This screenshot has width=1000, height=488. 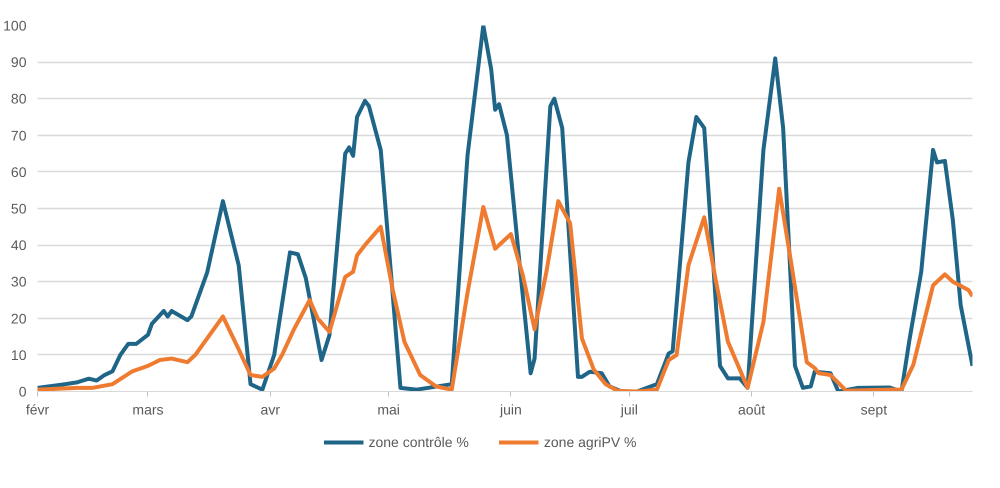 I want to click on x-tick-label: sept, so click(x=874, y=410).